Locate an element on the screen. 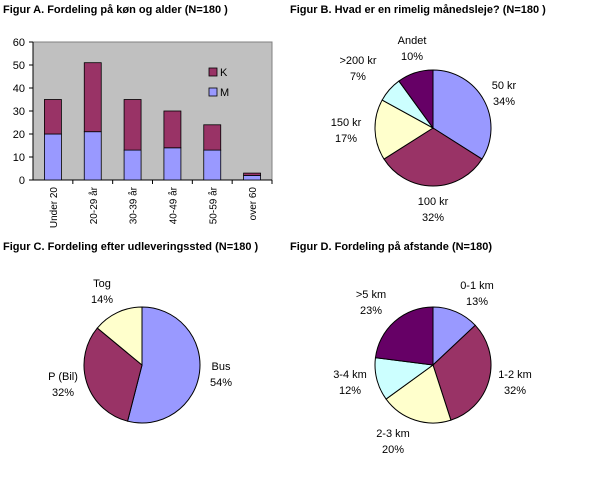 The image size is (611, 483). x-tick-label-a: over 60 is located at coordinates (253, 204).